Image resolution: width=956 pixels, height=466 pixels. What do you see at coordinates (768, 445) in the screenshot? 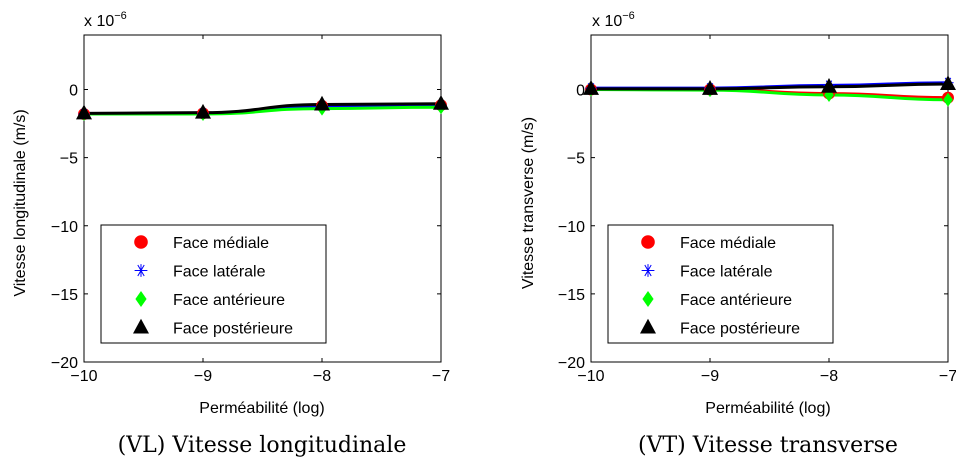
I see `figure-caption: (VT) Vitesse transverse` at bounding box center [768, 445].